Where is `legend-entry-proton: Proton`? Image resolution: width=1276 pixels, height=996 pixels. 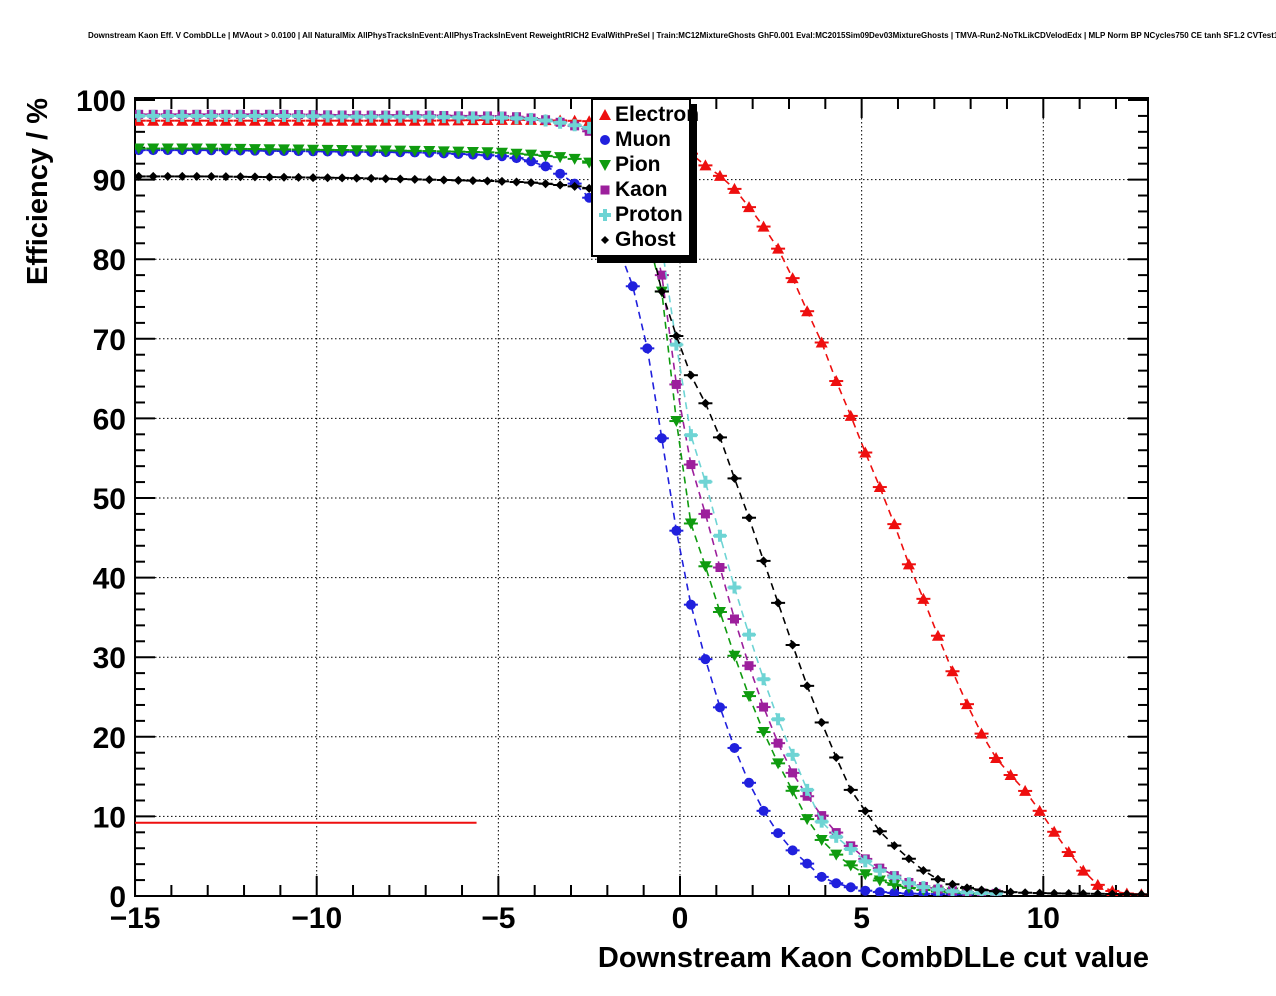 legend-entry-proton: Proton is located at coordinates (641, 214).